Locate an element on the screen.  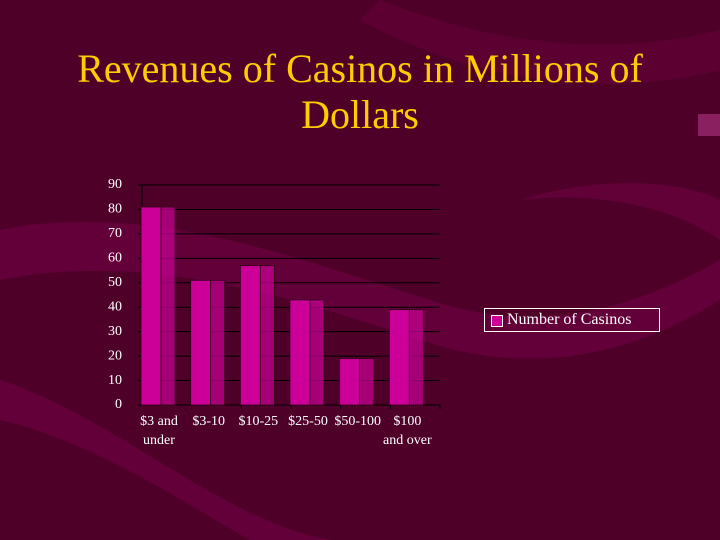
y-tick-label: 60 is located at coordinates (115, 258).